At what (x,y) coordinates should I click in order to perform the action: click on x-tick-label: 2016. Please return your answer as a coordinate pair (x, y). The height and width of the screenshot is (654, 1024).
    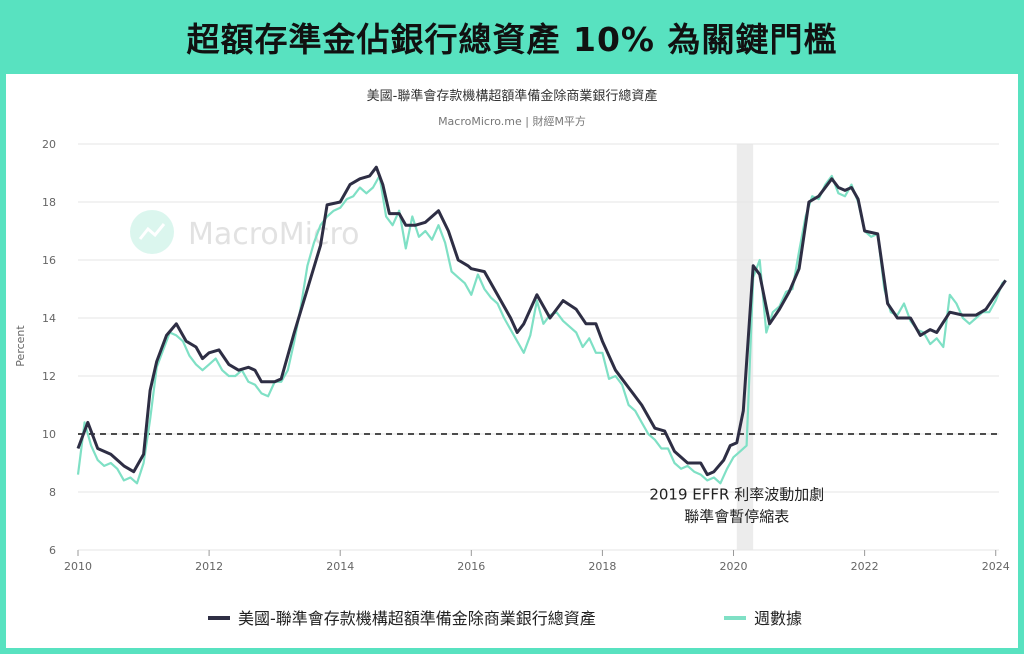
    Looking at the image, I should click on (471, 566).